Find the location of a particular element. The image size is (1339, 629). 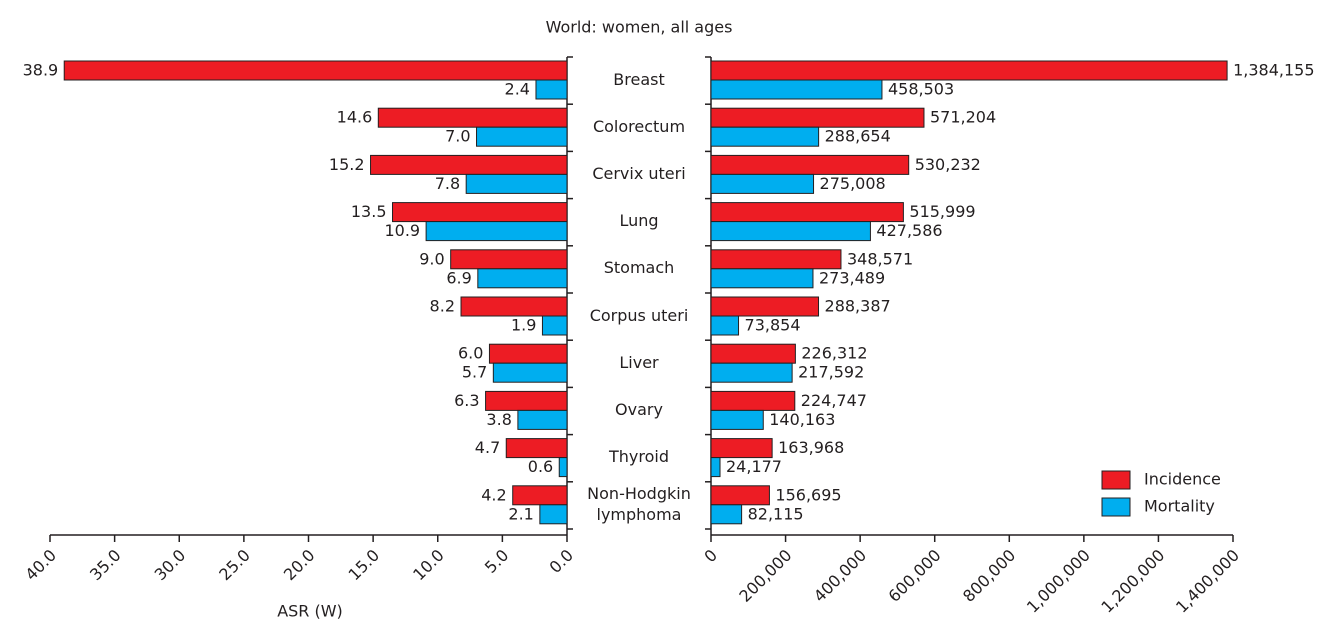

x-tick-label: 25.0 is located at coordinates (234, 565).